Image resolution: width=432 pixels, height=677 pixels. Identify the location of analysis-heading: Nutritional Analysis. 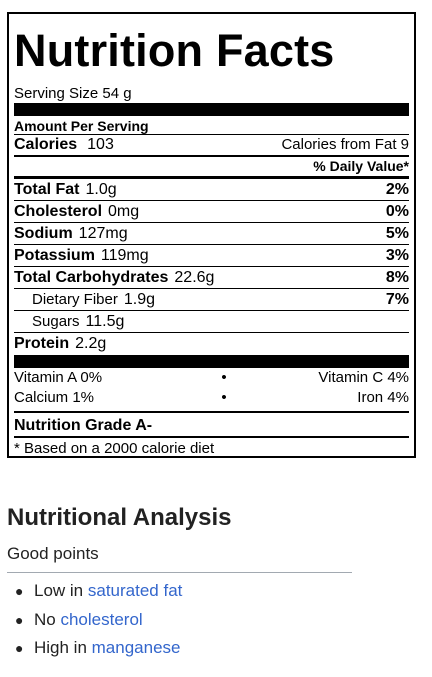
(119, 517).